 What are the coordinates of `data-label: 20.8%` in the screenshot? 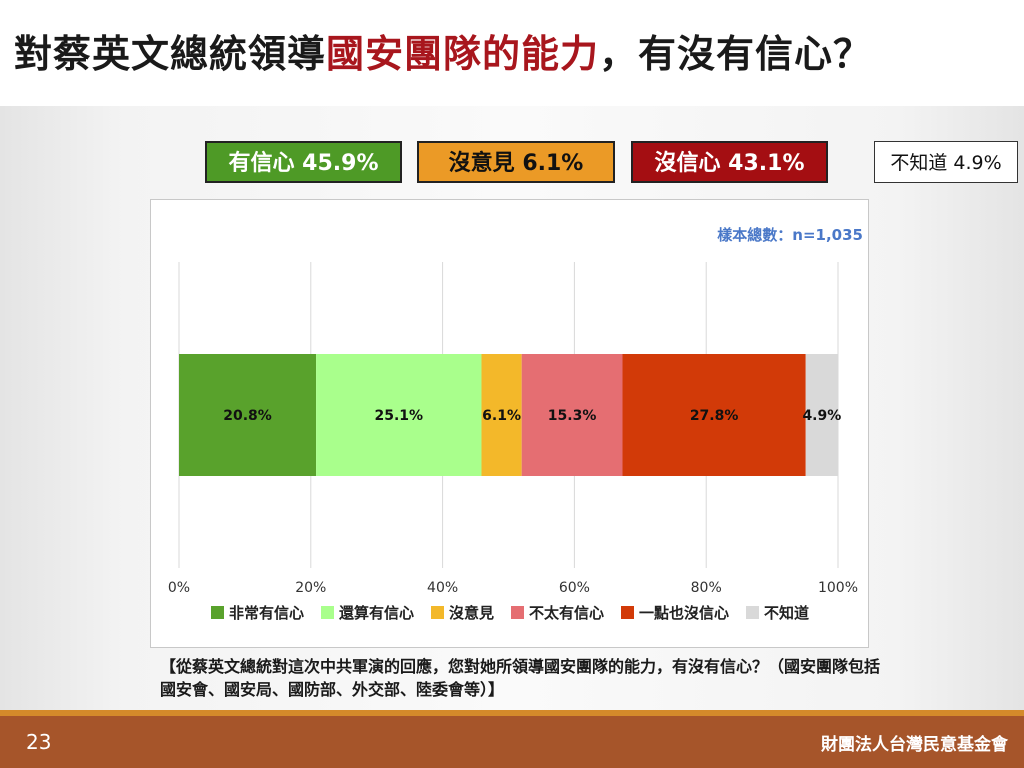 It's located at (247, 416).